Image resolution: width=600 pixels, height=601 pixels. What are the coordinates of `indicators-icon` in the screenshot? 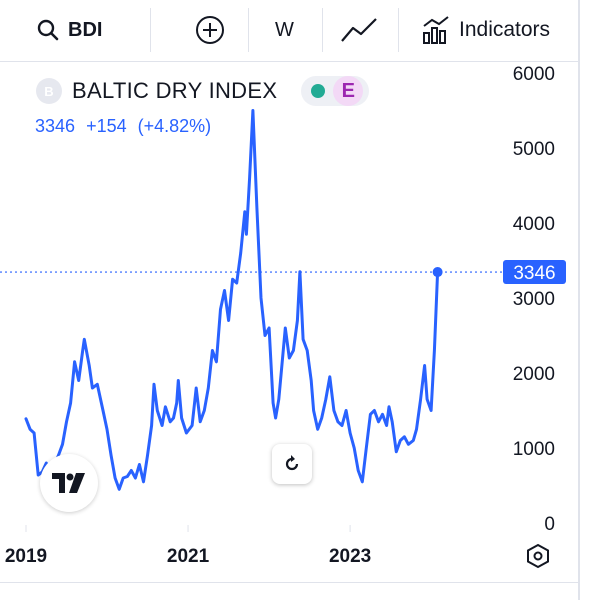 It's located at (436, 30).